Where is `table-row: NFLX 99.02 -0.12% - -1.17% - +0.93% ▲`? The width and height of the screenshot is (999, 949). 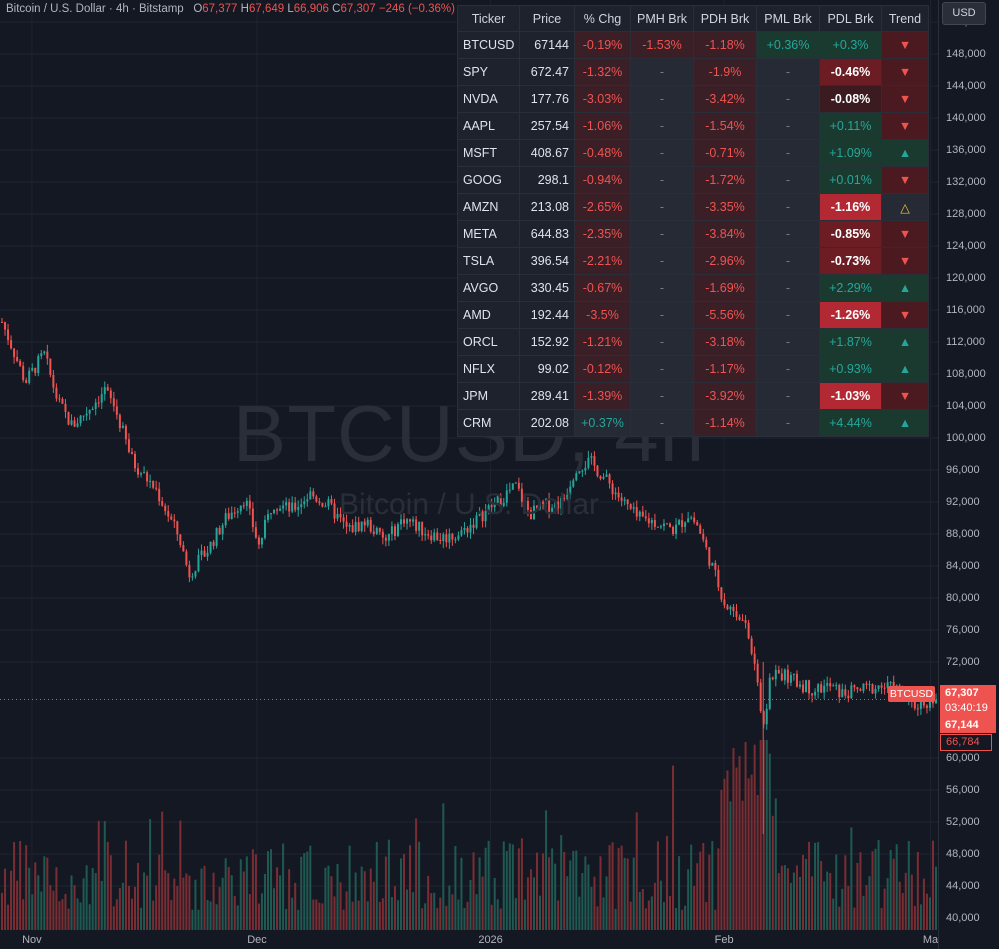
table-row: NFLX 99.02 -0.12% - -1.17% - +0.93% ▲ is located at coordinates (693, 369).